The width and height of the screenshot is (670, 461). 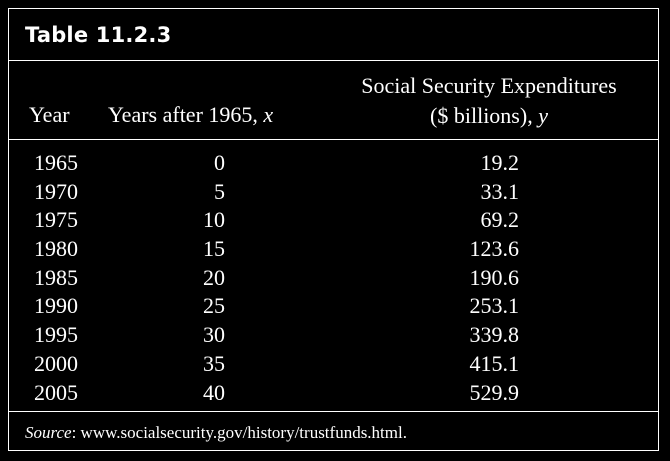 What do you see at coordinates (98, 35) in the screenshot?
I see `table-title: Table 11.2.3` at bounding box center [98, 35].